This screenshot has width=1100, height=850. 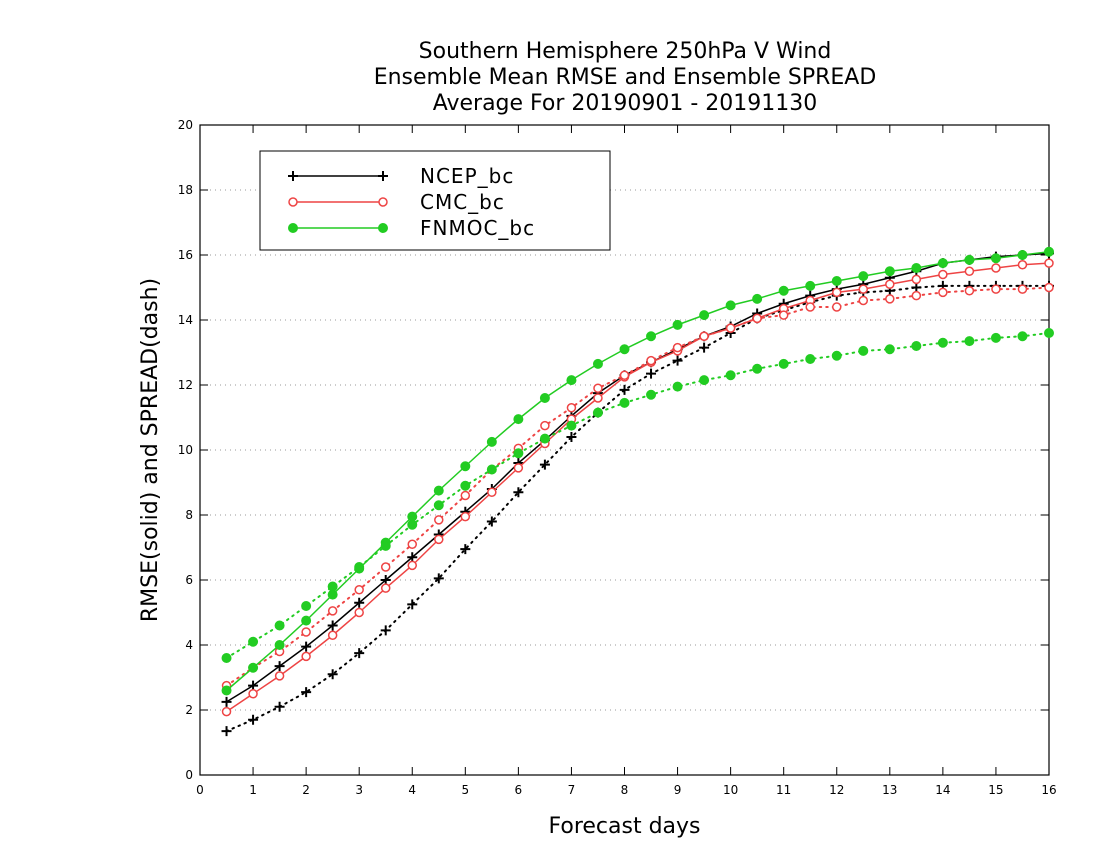 I want to click on x-tick-label: 9, so click(x=678, y=790).